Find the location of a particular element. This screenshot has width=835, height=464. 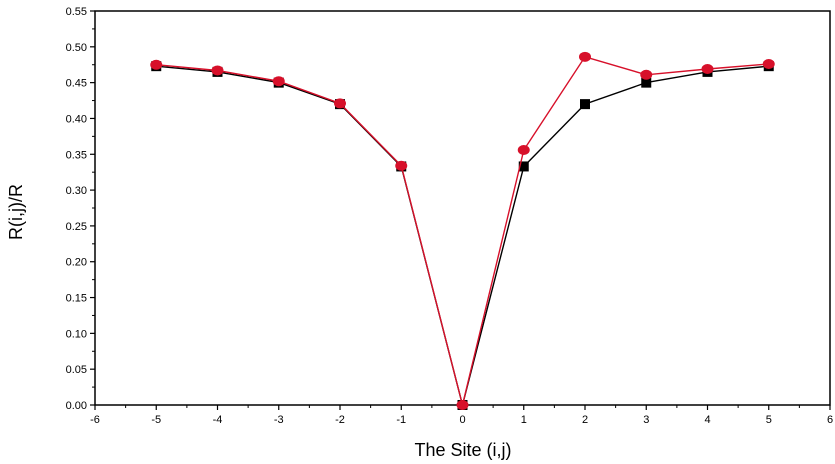

y-tick-label: 0.20 is located at coordinates (76, 263).